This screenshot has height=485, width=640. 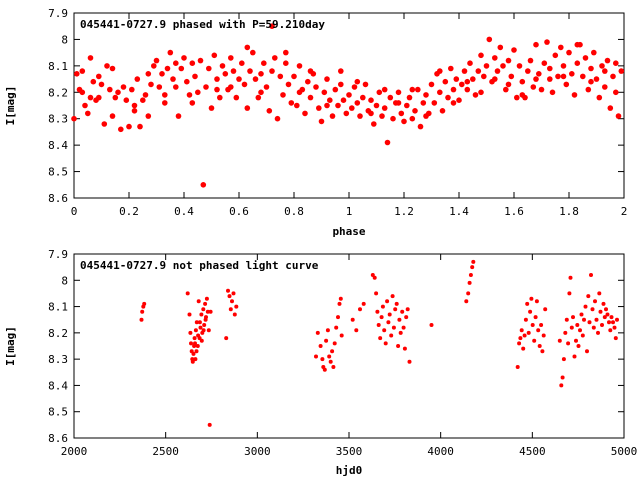 I want to click on x-tick-label: 1.8, so click(x=569, y=211).